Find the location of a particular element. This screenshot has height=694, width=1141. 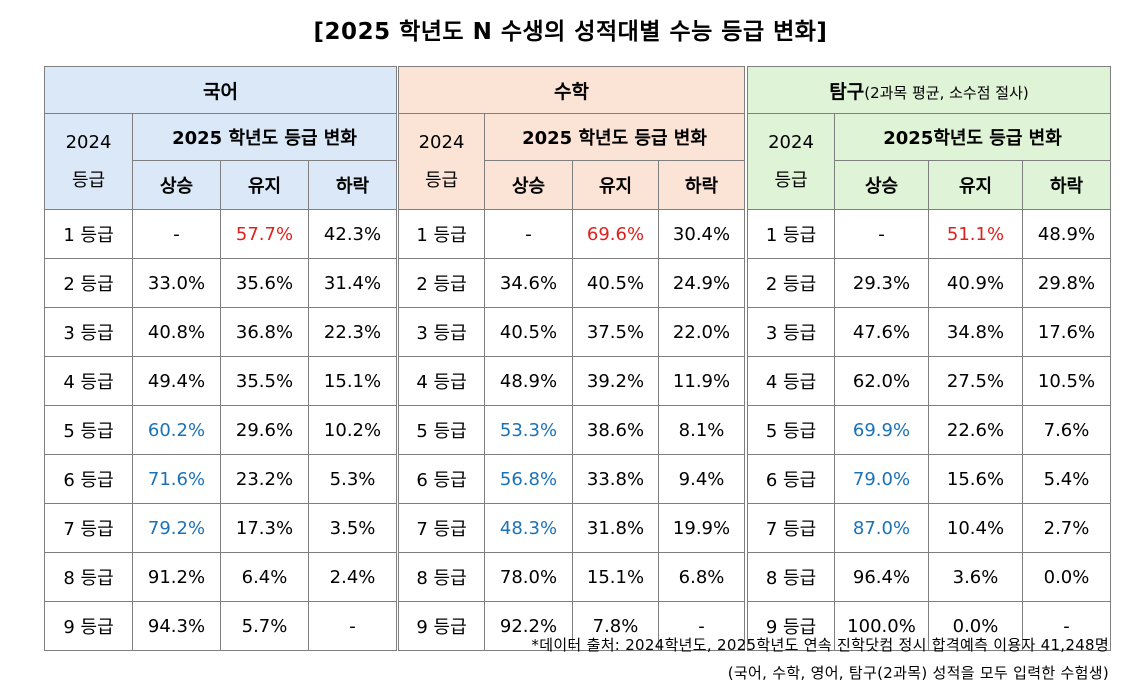

table-row: 1 등급 -51.1% 48.9% is located at coordinates (929, 234).